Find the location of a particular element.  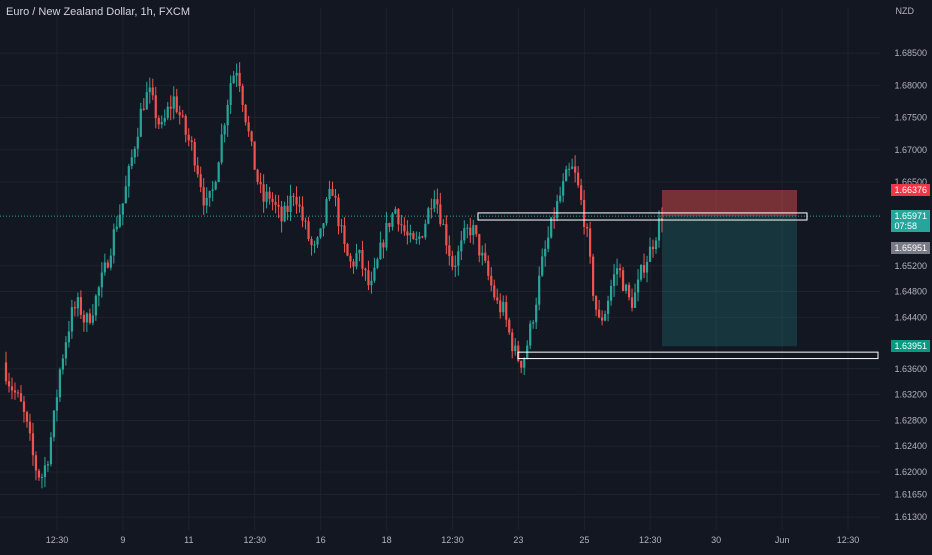

level-price-tag: 1.65951 is located at coordinates (910, 248).